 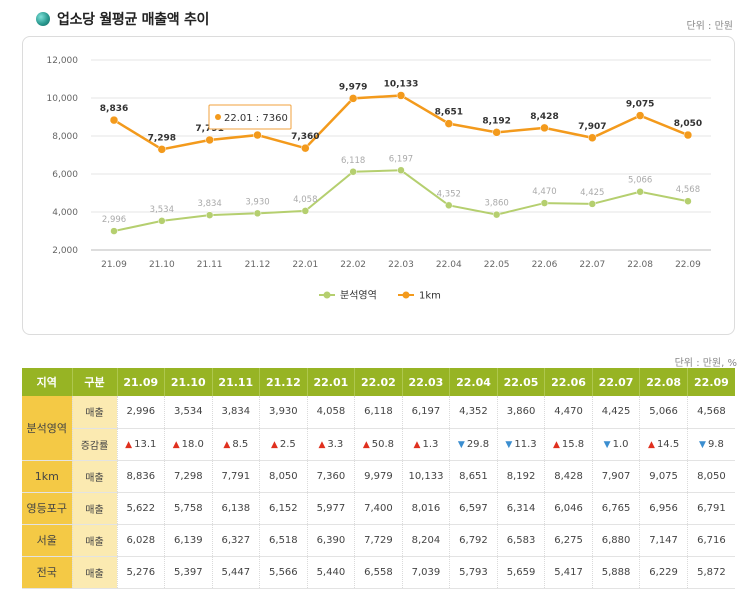 What do you see at coordinates (473, 572) in the screenshot?
I see `value-cell: 5,793` at bounding box center [473, 572].